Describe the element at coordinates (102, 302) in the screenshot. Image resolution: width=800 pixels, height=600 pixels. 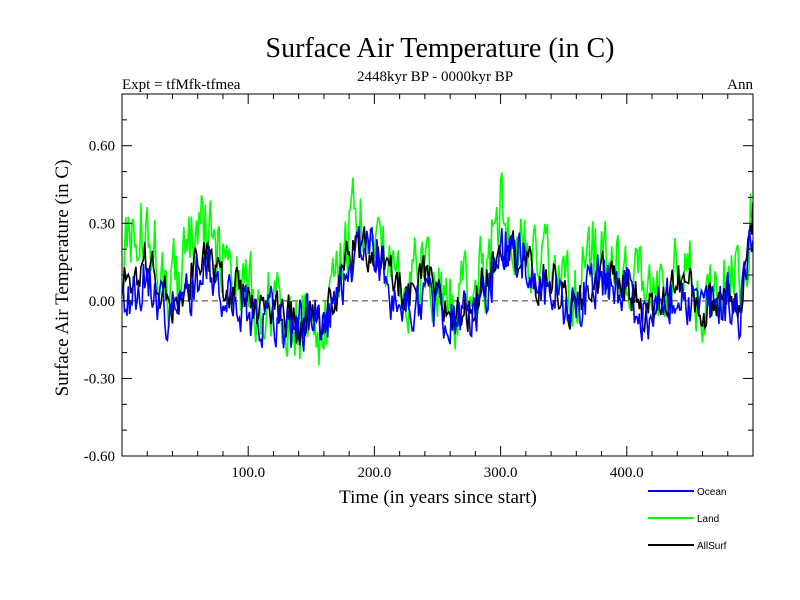
I see `y-tick-label: 0.00` at that location.